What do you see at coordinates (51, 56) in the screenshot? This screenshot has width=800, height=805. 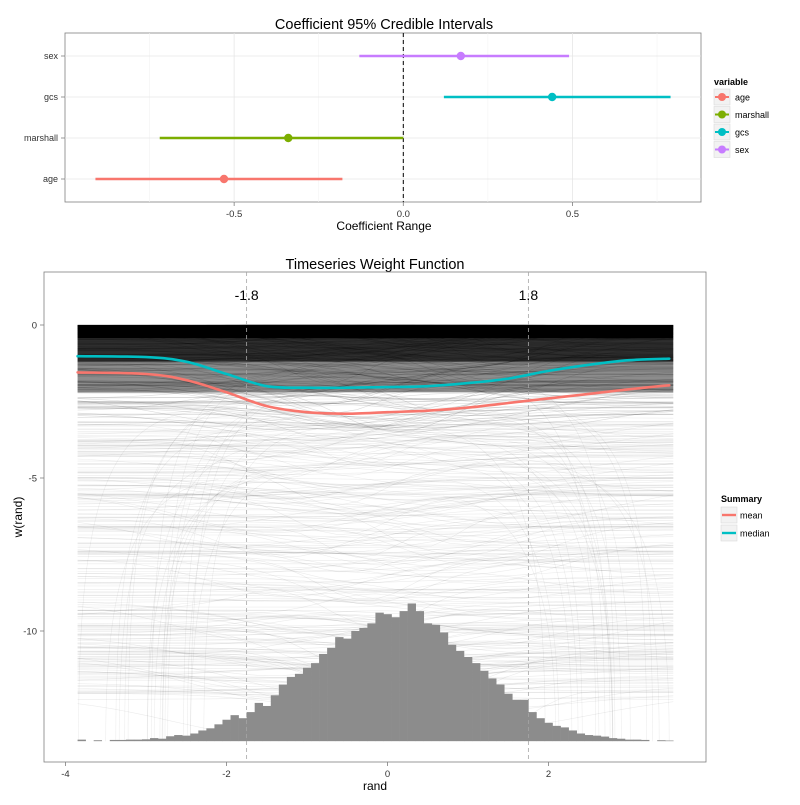 I see `y-tick-label-sex: sex` at bounding box center [51, 56].